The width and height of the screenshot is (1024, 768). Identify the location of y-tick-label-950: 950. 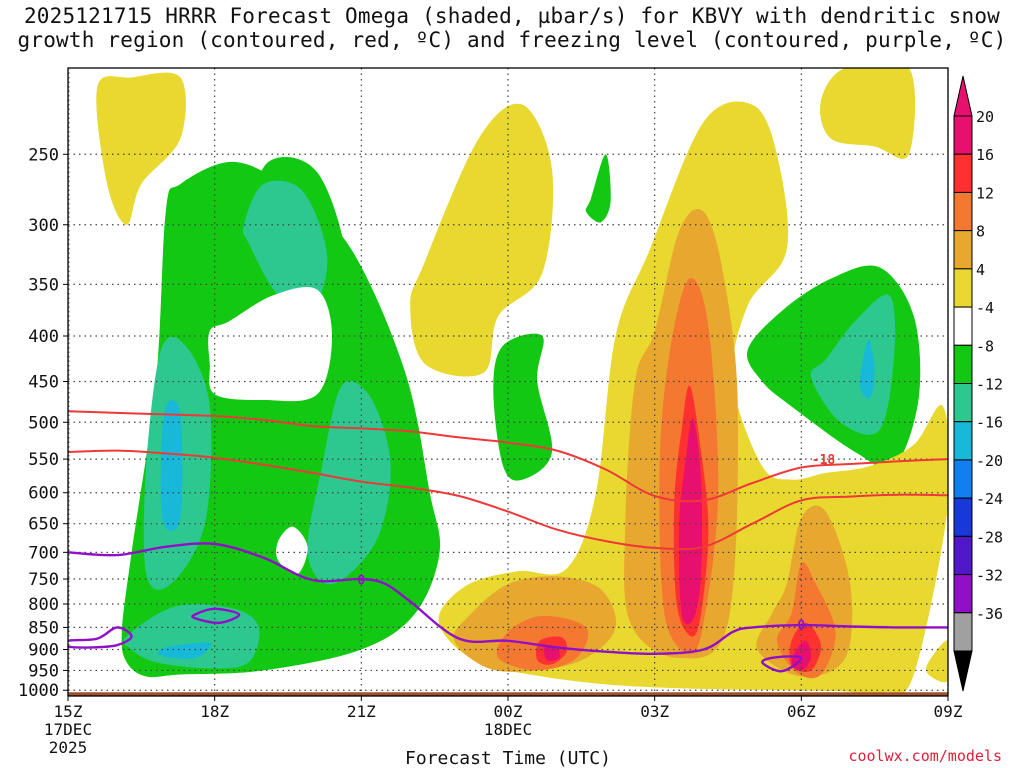
(43, 671).